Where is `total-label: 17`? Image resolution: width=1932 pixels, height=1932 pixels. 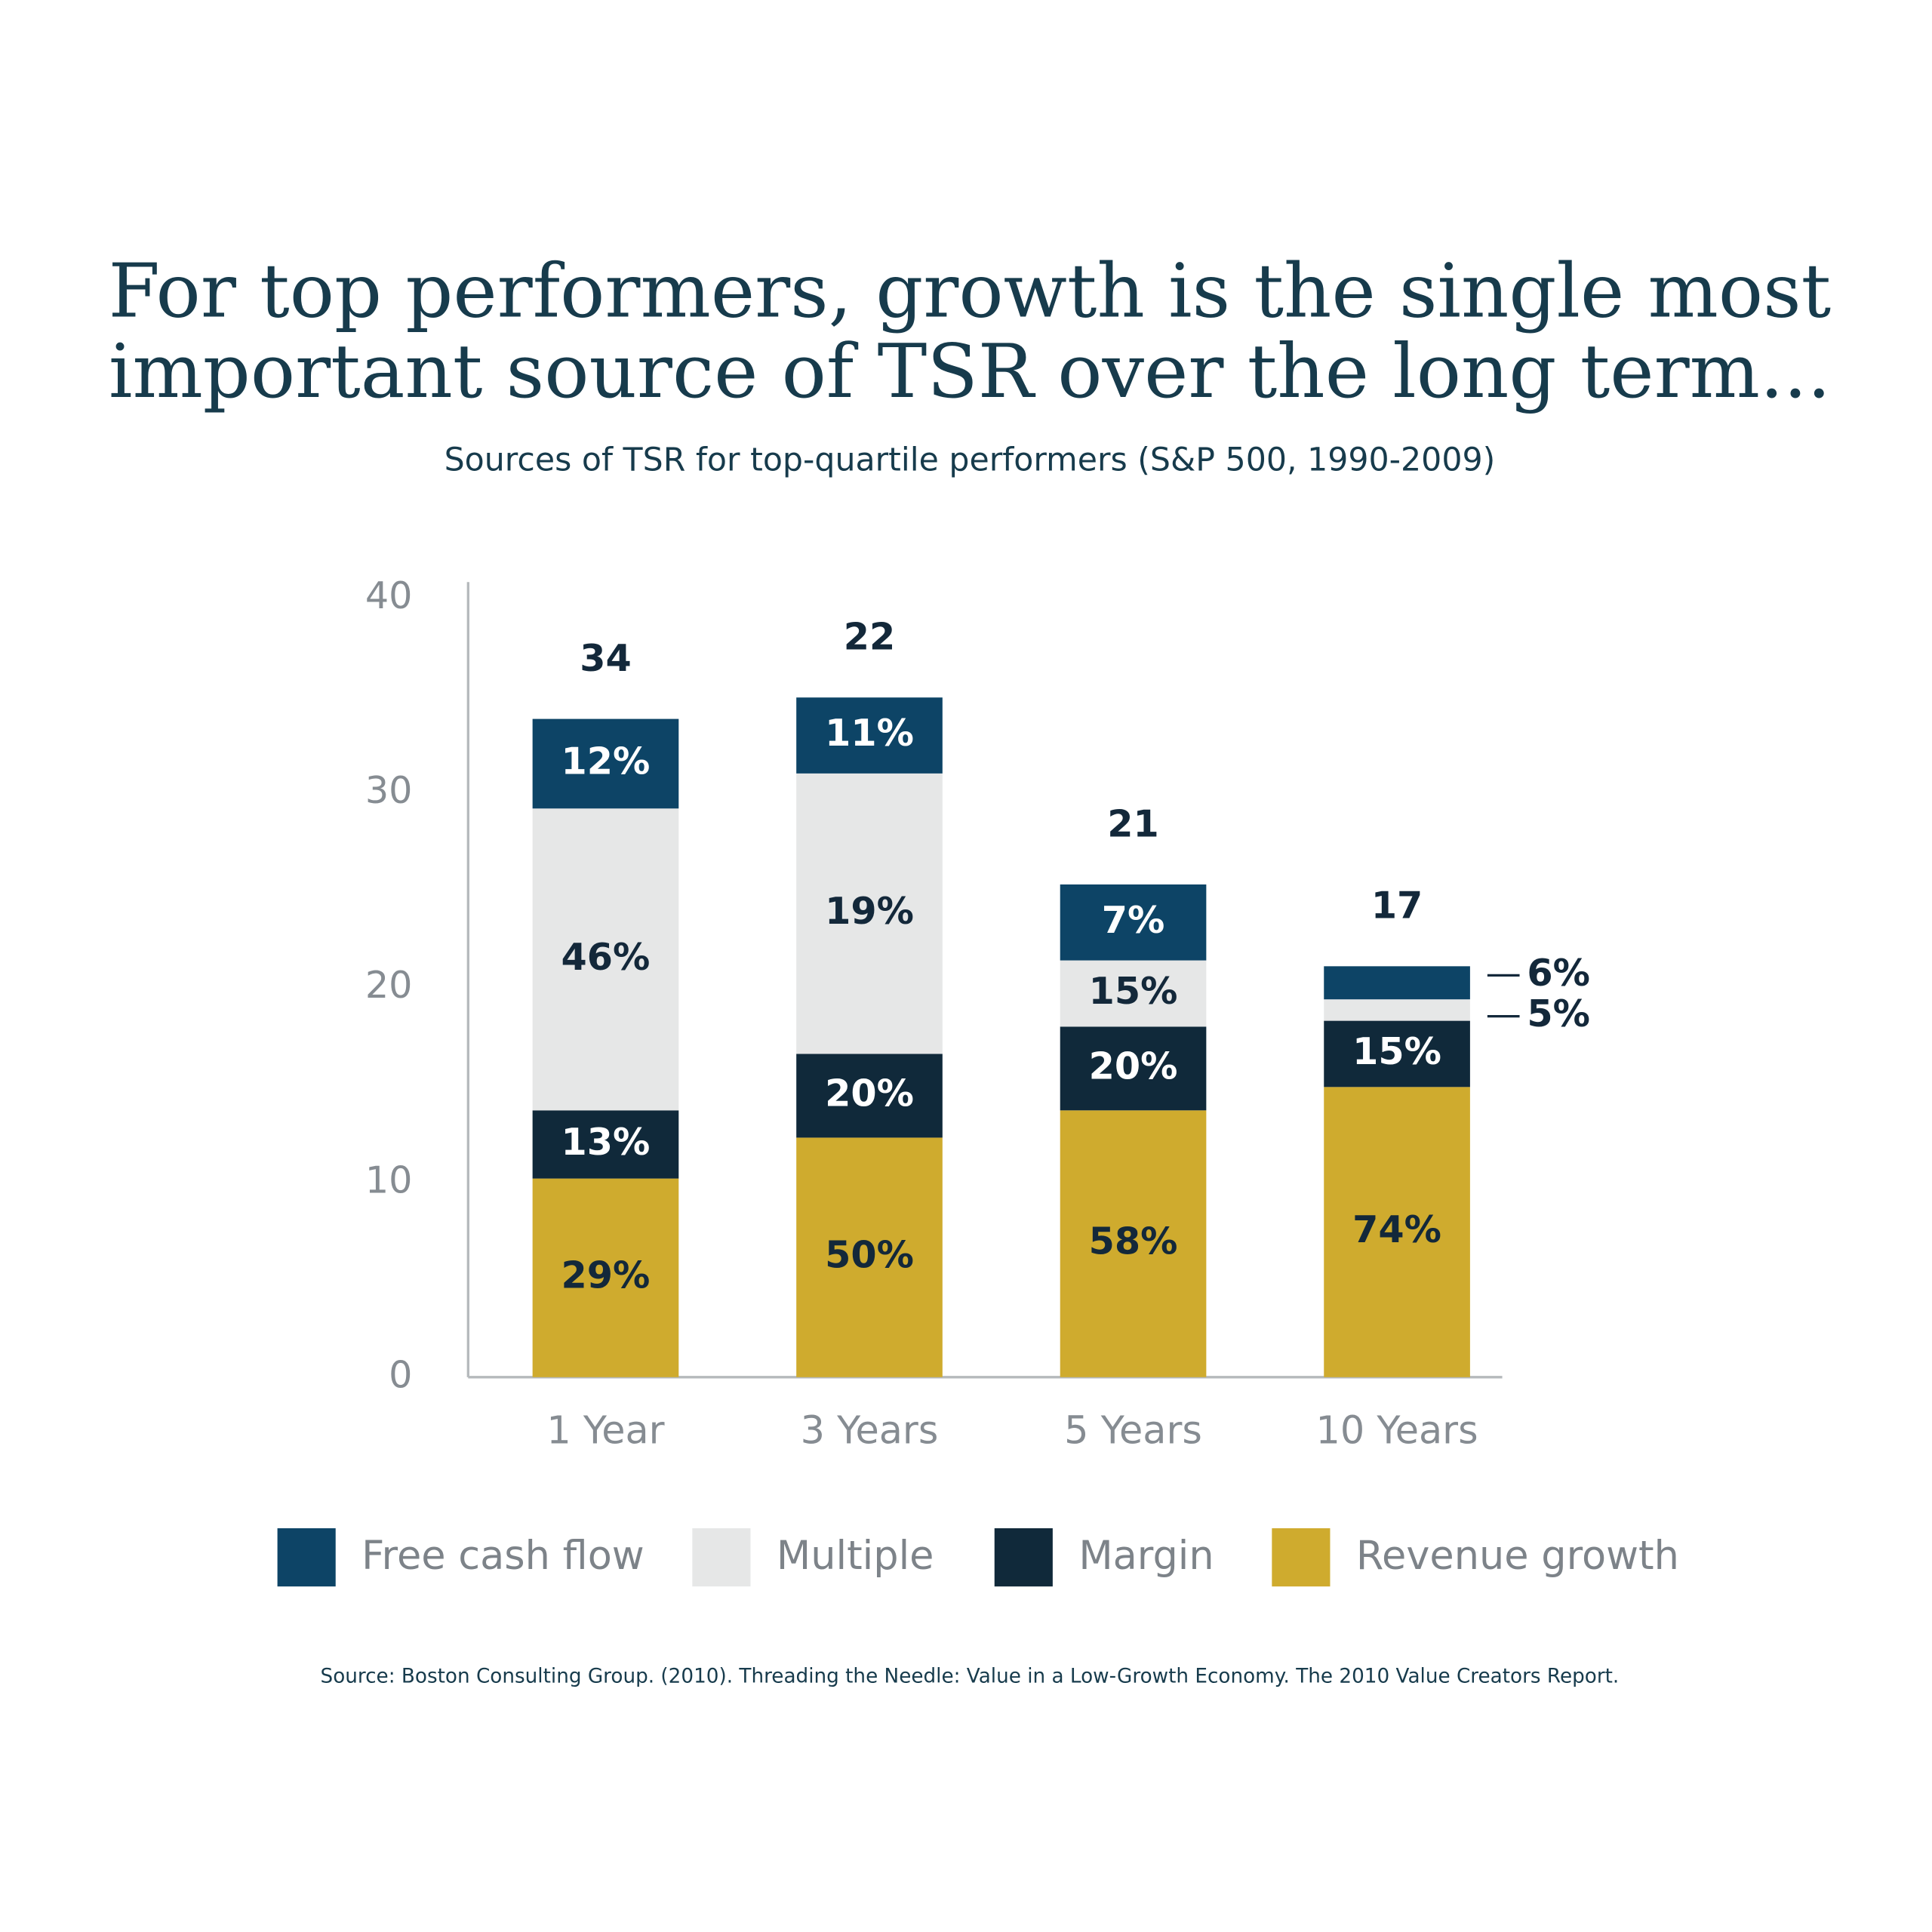 total-label: 17 is located at coordinates (1397, 906).